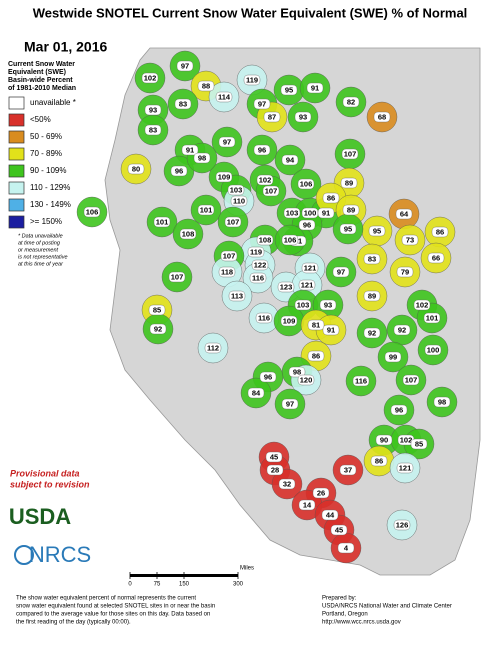 This screenshot has width=500, height=645. I want to click on scale-bar: 0 75 150 300 Miles, so click(191, 577).